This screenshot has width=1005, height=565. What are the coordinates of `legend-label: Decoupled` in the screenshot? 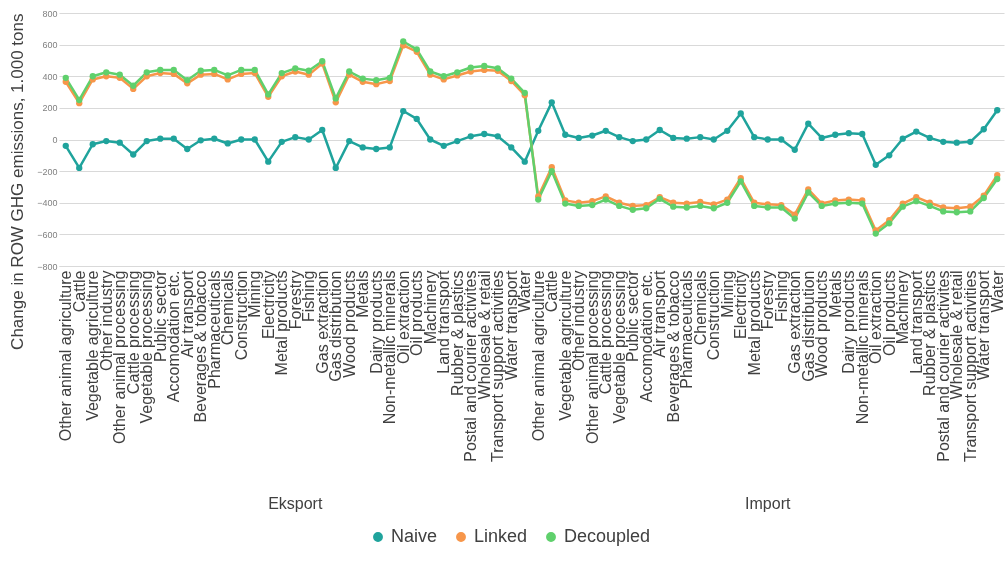 It's located at (607, 536).